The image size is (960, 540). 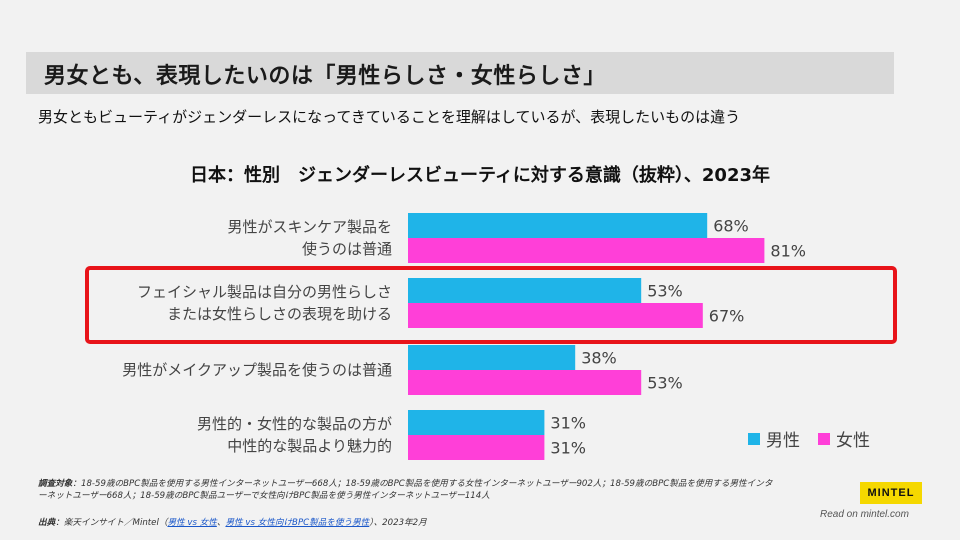 I want to click on survey-note-label: 調査対象, so click(x=55, y=484).